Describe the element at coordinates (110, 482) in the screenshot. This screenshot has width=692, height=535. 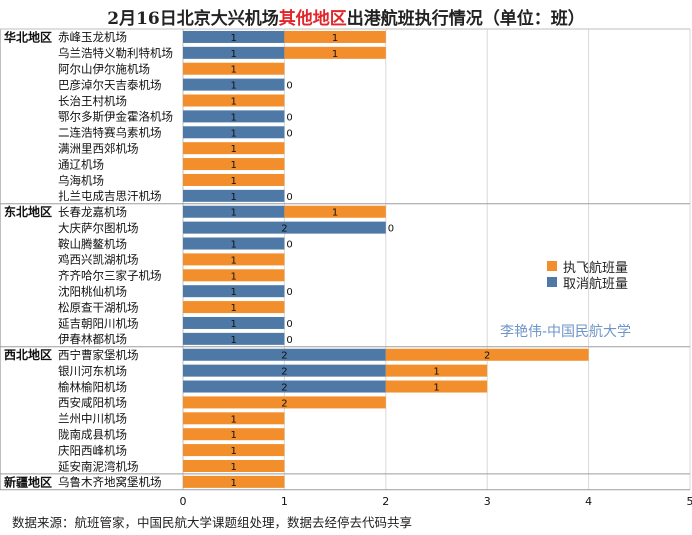
I see `airport-label: 乌鲁木齐地窝堡机场` at that location.